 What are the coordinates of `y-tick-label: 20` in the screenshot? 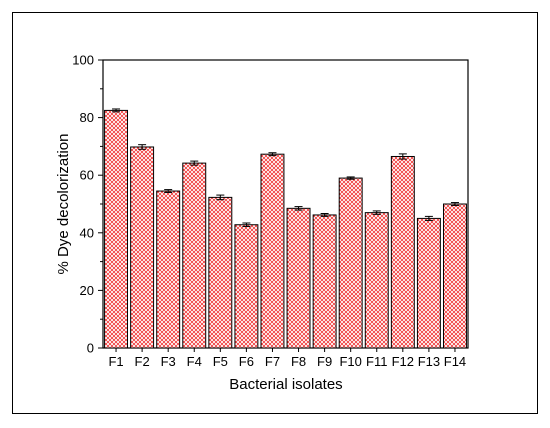 It's located at (87, 290).